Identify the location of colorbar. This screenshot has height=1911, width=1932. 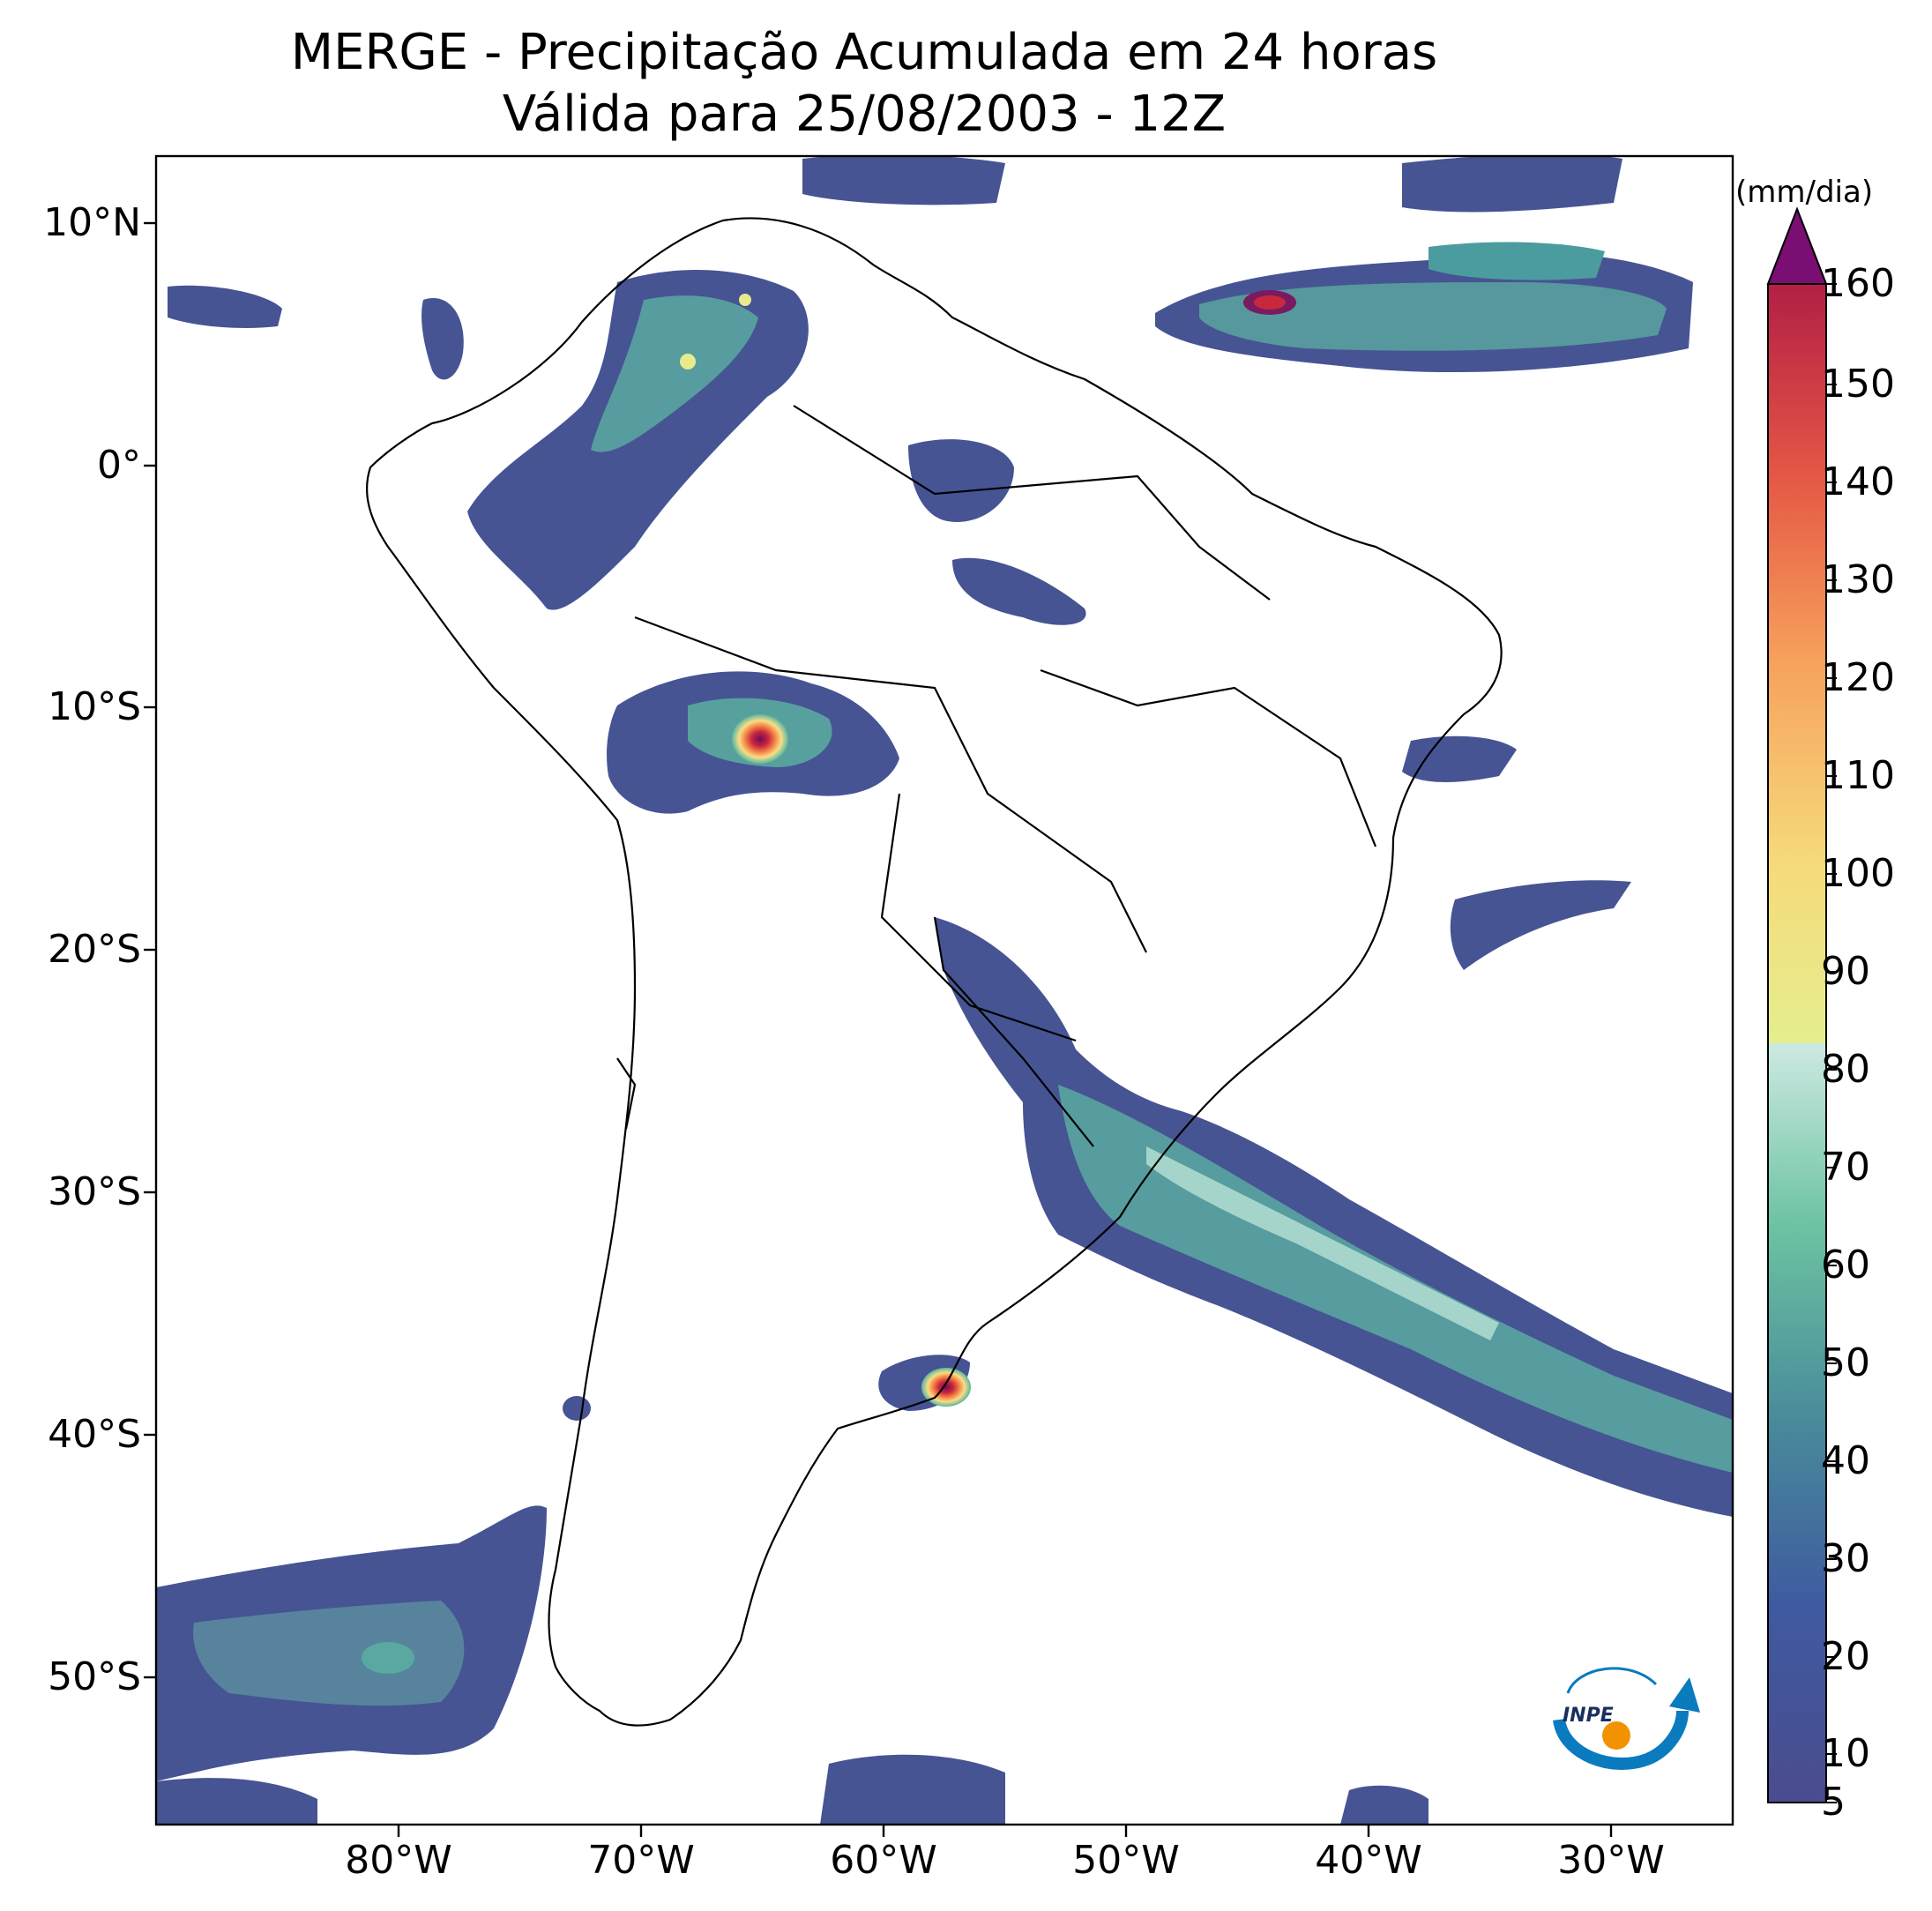
(1801, 1004).